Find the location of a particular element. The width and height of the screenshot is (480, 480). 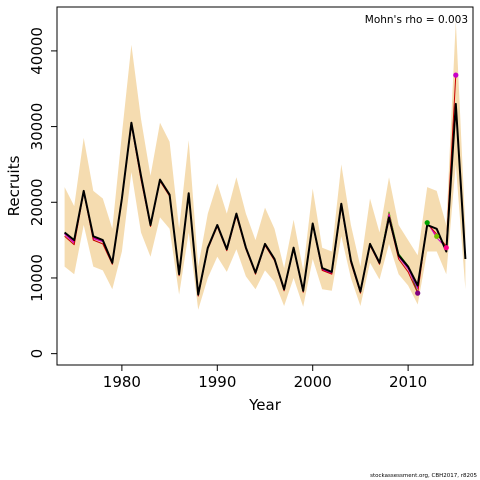

peel-endpoint-2013 is located at coordinates (437, 236).